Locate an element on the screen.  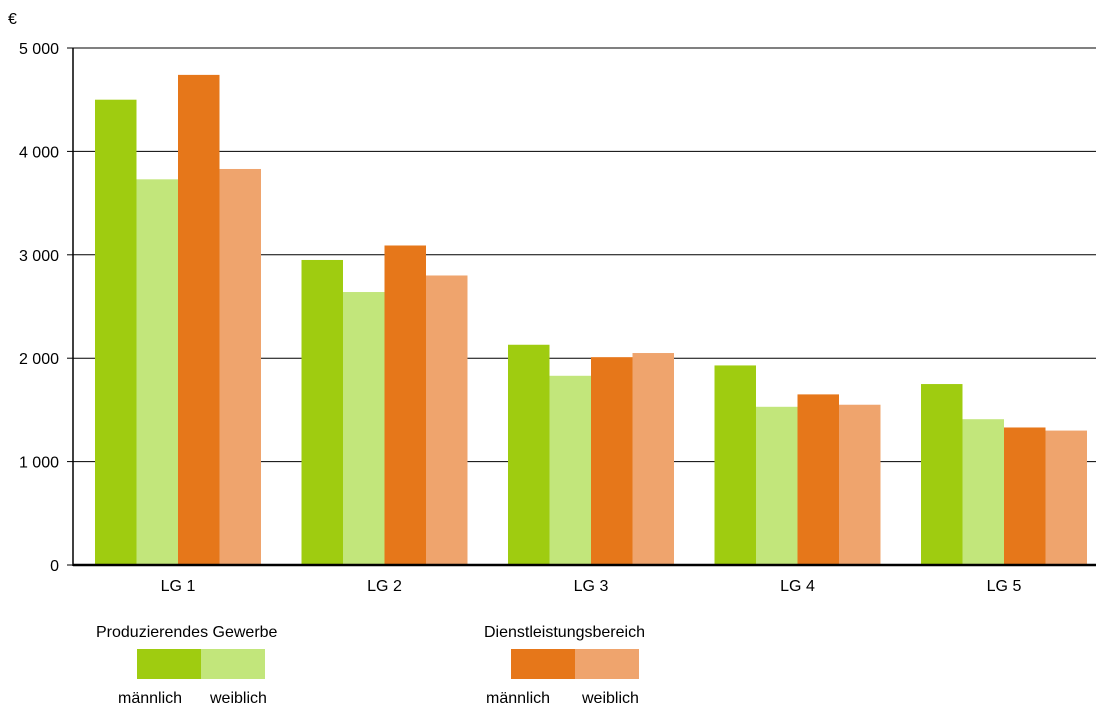
y-tick-label: 4 000 is located at coordinates (39, 152).